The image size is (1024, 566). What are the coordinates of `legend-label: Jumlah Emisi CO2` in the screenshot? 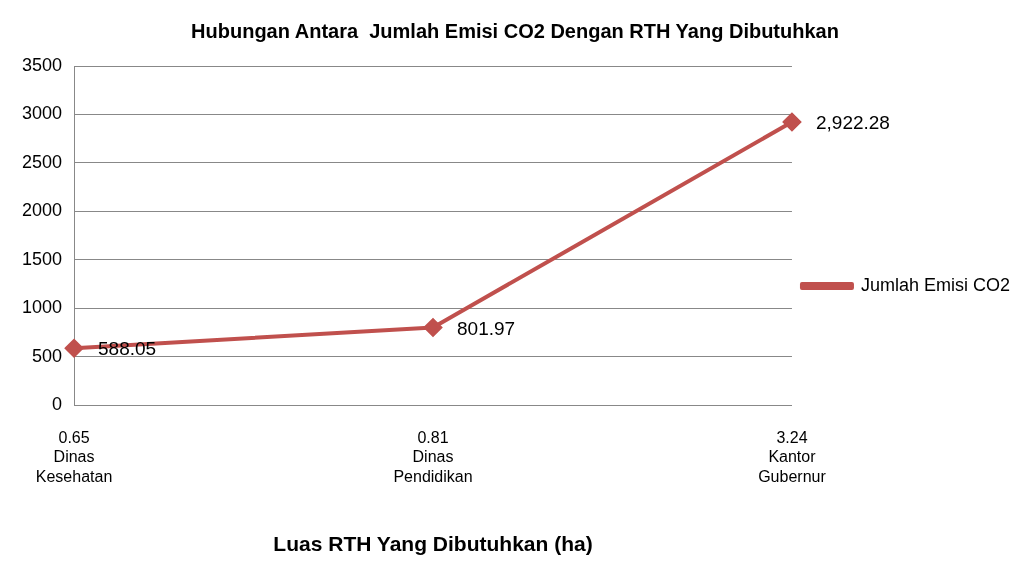 It's located at (935, 284).